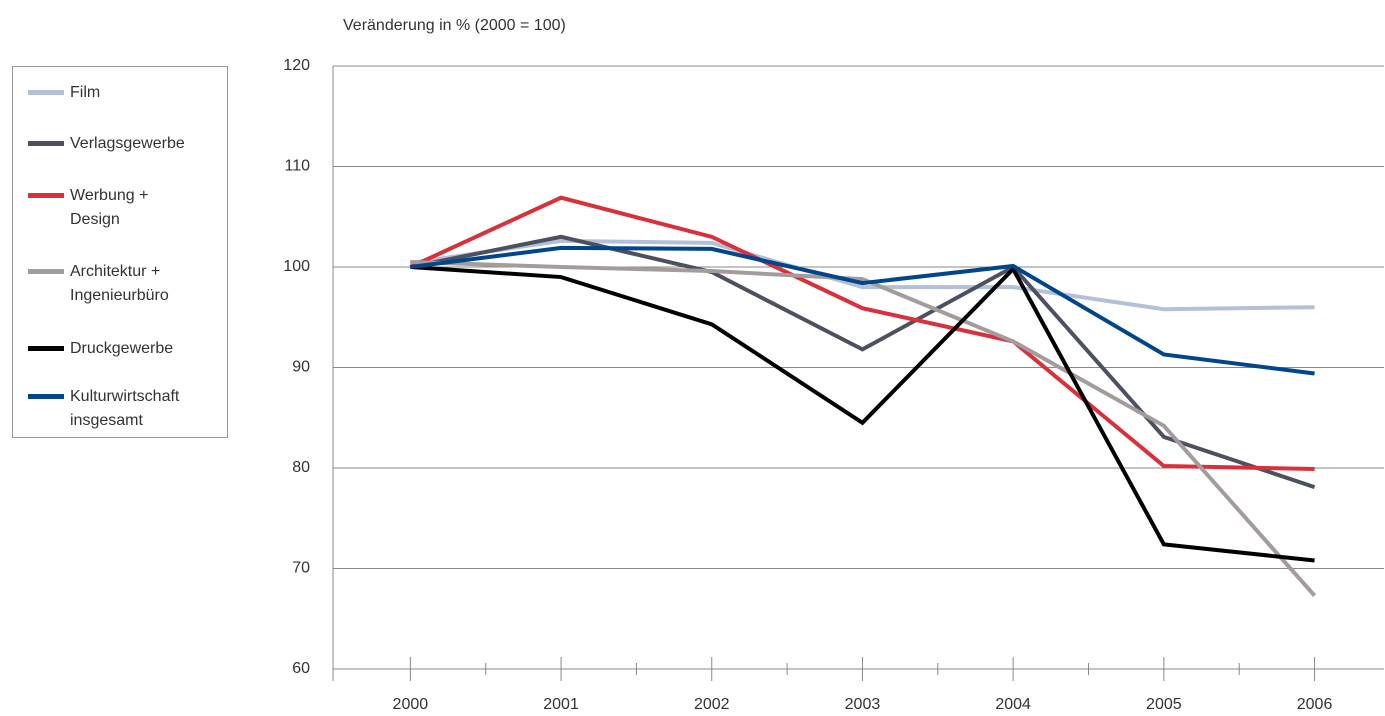 Image resolution: width=1385 pixels, height=716 pixels. What do you see at coordinates (301, 467) in the screenshot?
I see `y-tick-label: 80` at bounding box center [301, 467].